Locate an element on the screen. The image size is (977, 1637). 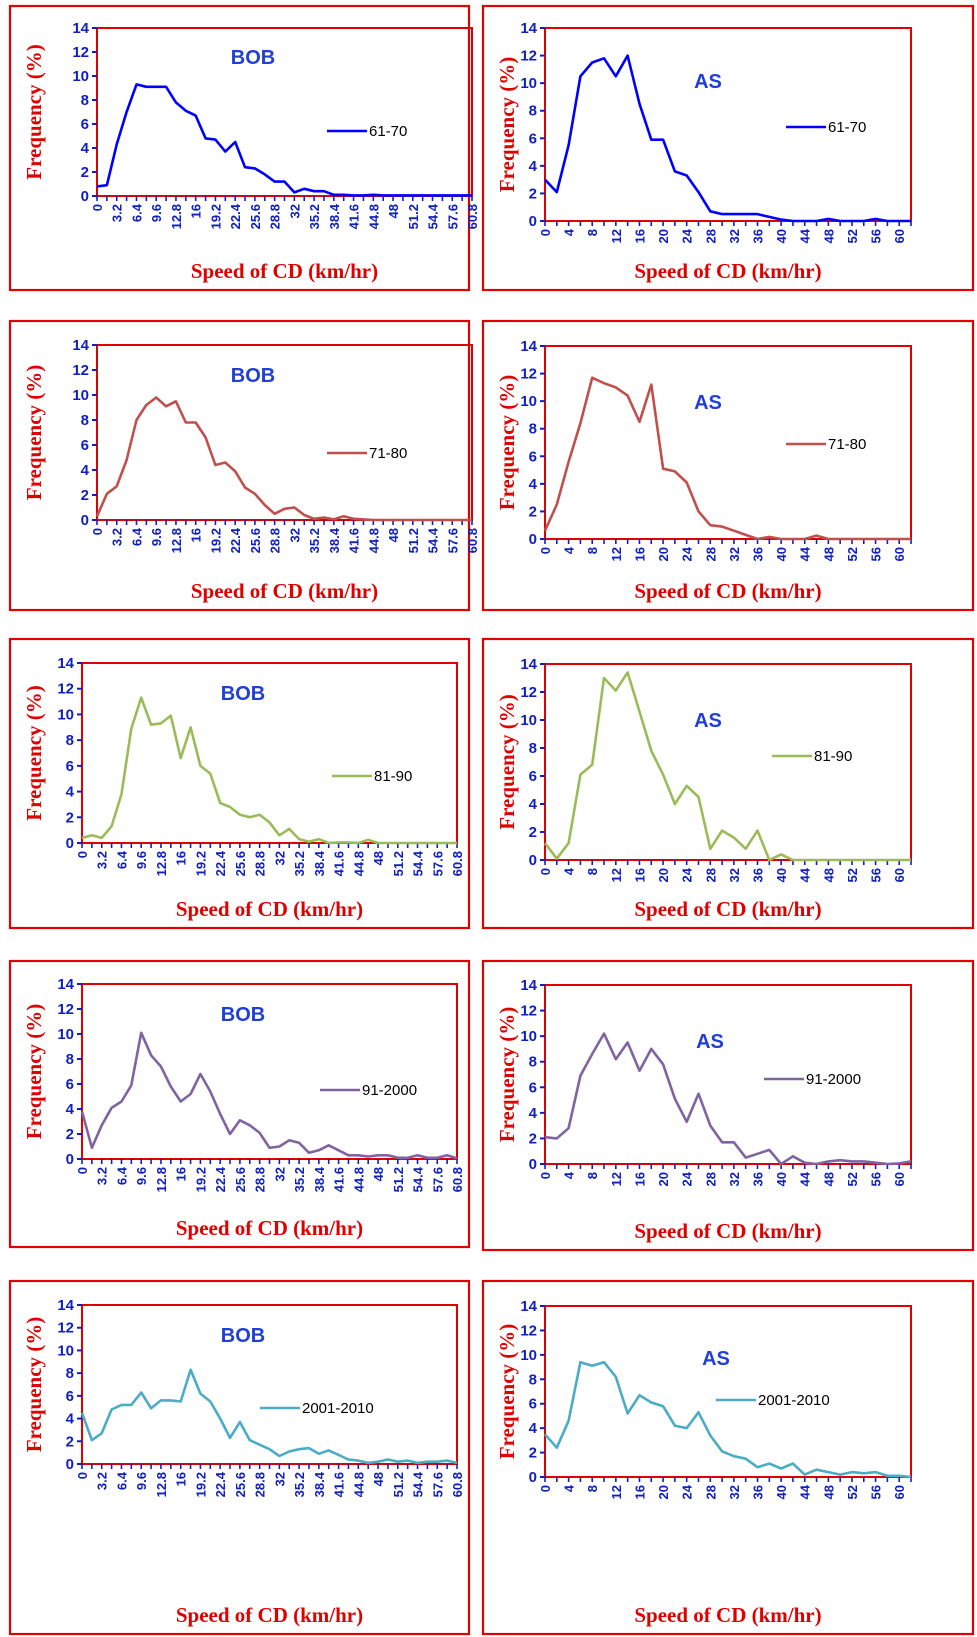
x-tick-label: 6.4 is located at coordinates (121, 1480).